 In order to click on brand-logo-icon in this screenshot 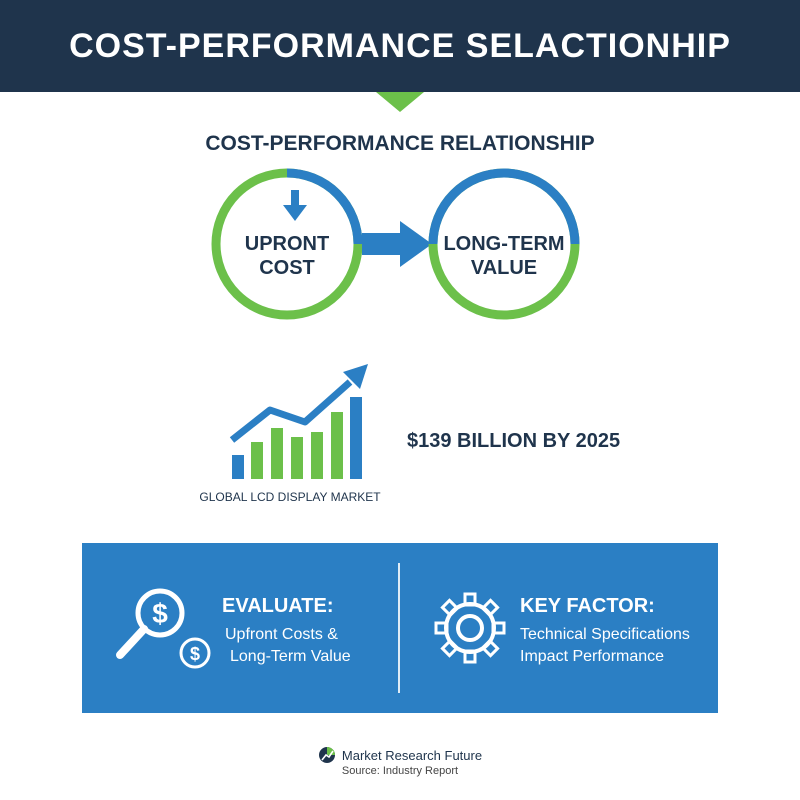, I will do `click(326, 755)`.